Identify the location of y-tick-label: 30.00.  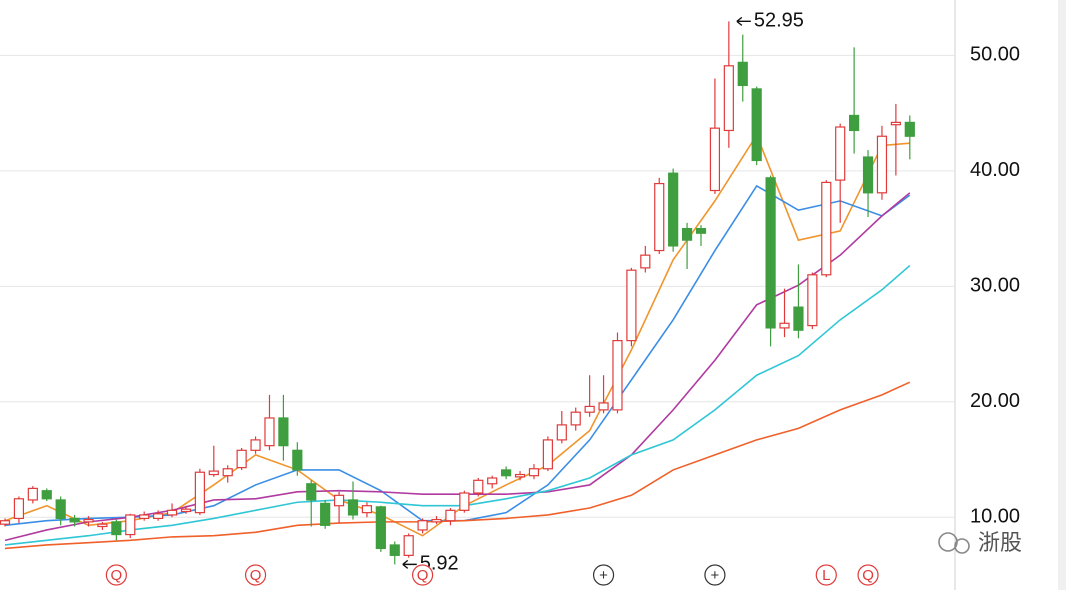
(995, 286).